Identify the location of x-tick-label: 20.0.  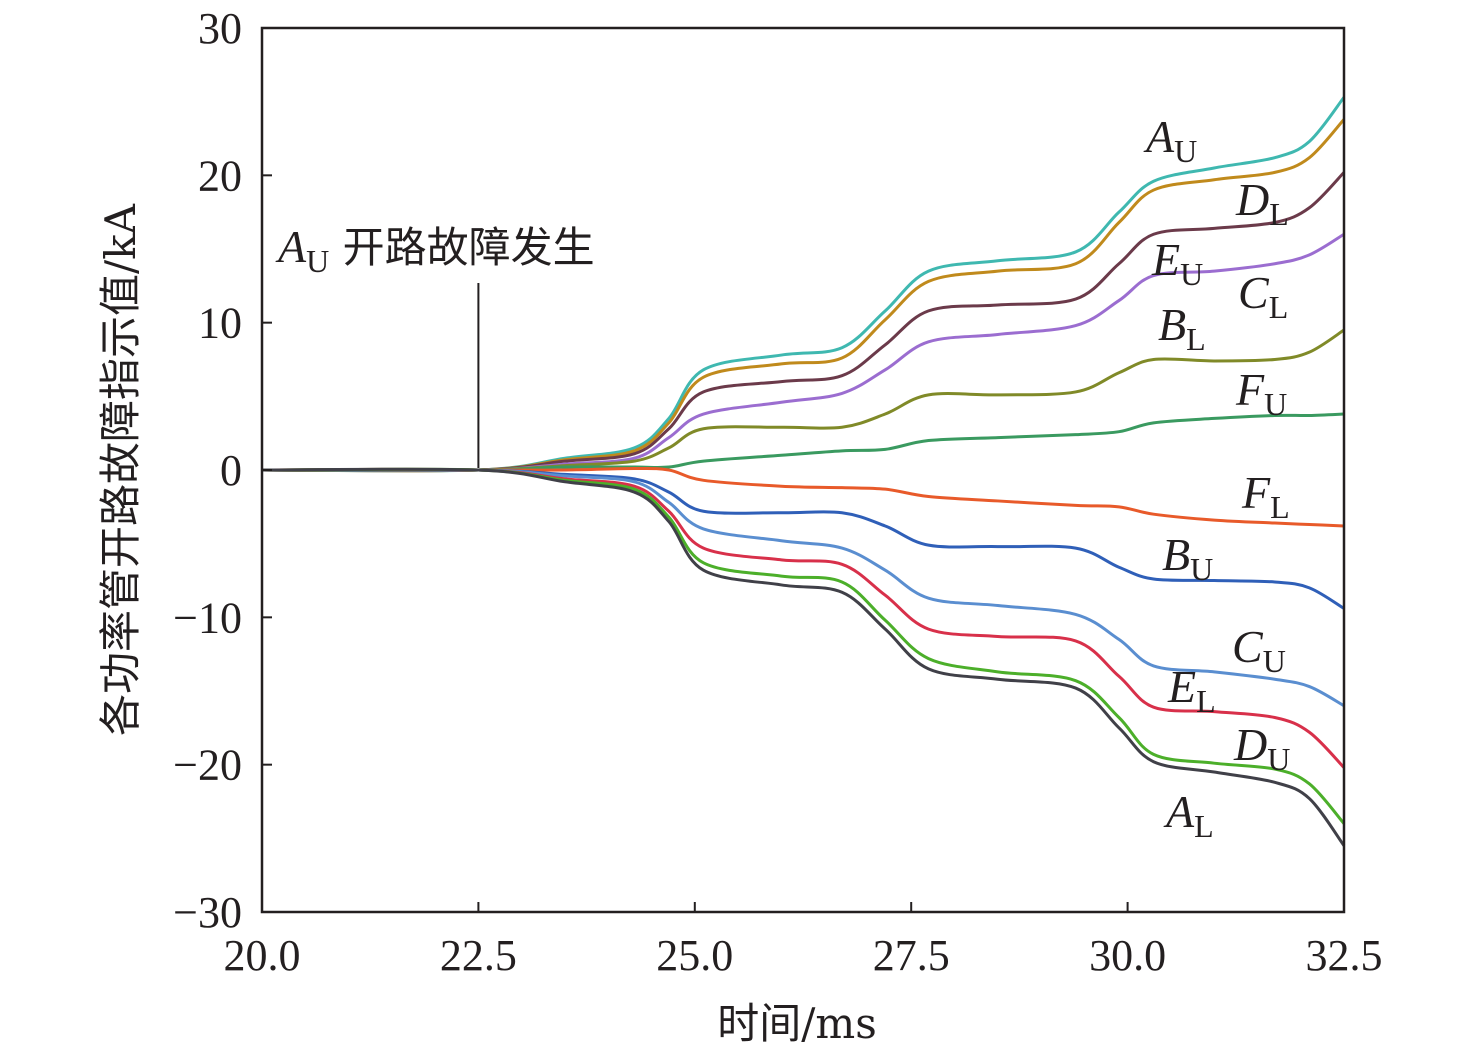
(262, 955).